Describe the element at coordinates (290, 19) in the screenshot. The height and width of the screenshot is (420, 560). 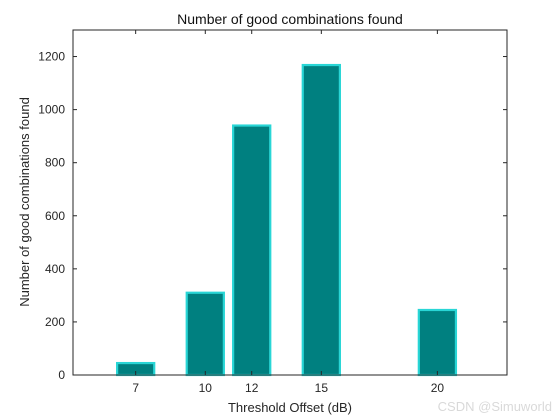
I see `chart-title: Number of good combinations found` at that location.